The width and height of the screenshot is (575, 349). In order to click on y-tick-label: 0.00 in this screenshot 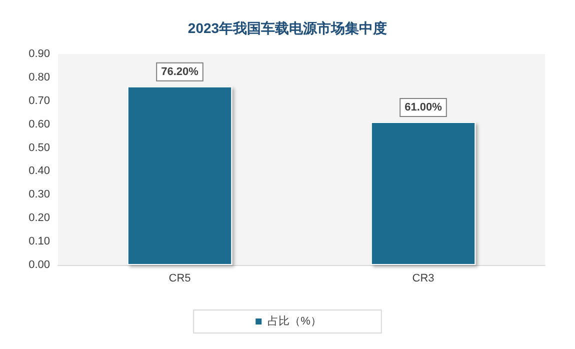, I will do `click(39, 265)`.